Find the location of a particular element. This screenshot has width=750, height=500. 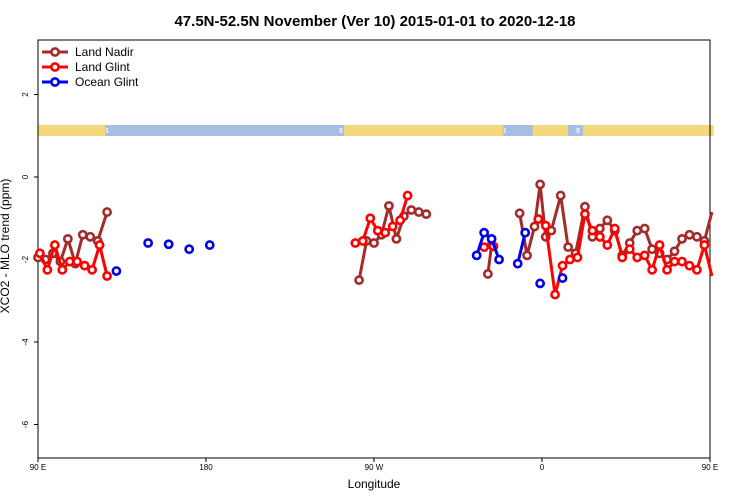

world-map-strip is located at coordinates (377, 130).